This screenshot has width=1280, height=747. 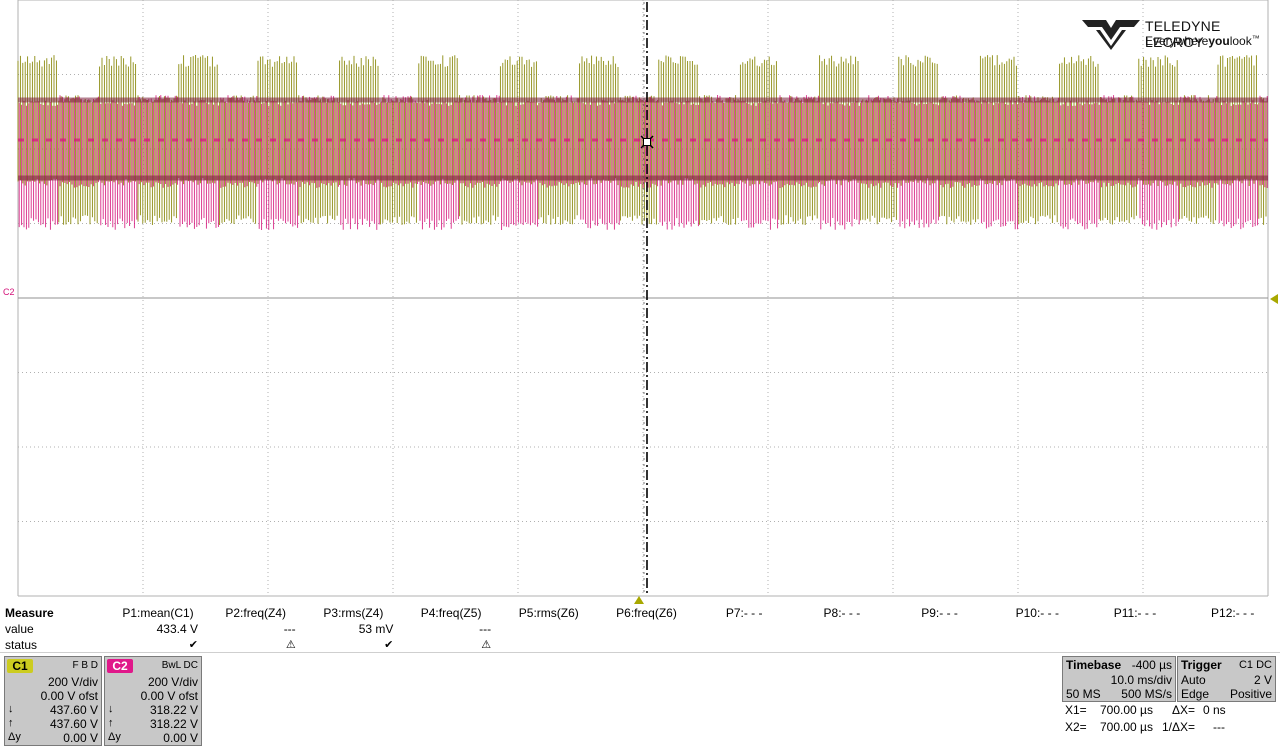 I want to click on measure-status-row: status, so click(x=640, y=646).